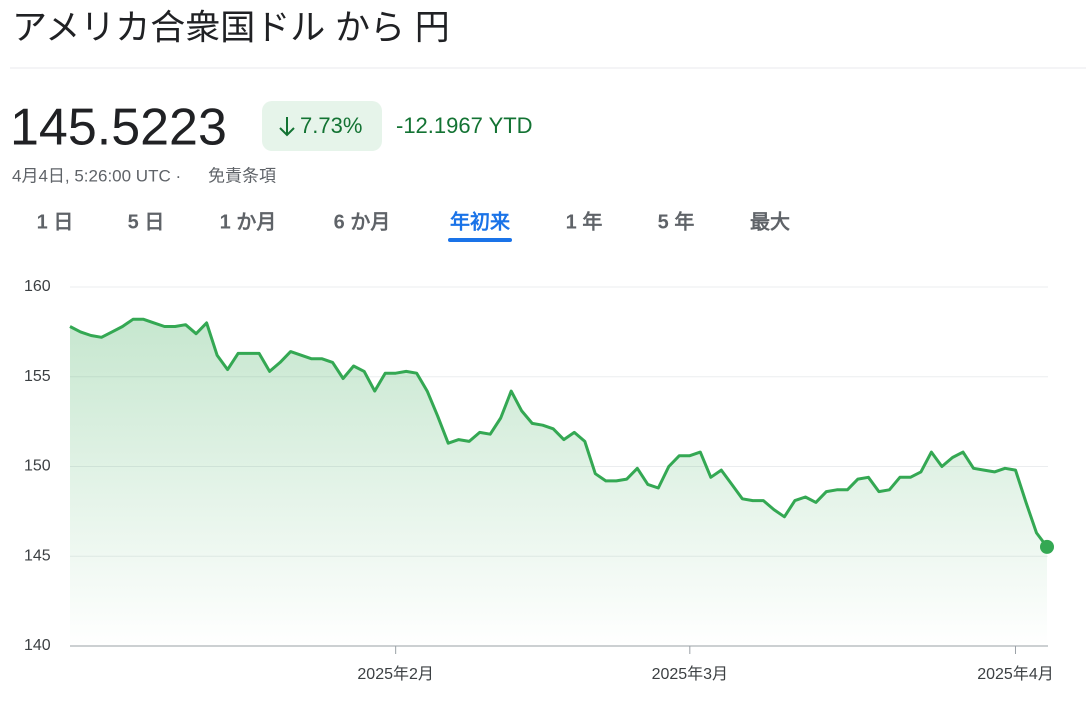 This screenshot has width=1086, height=702. I want to click on tab: 1 か月, so click(248, 221).